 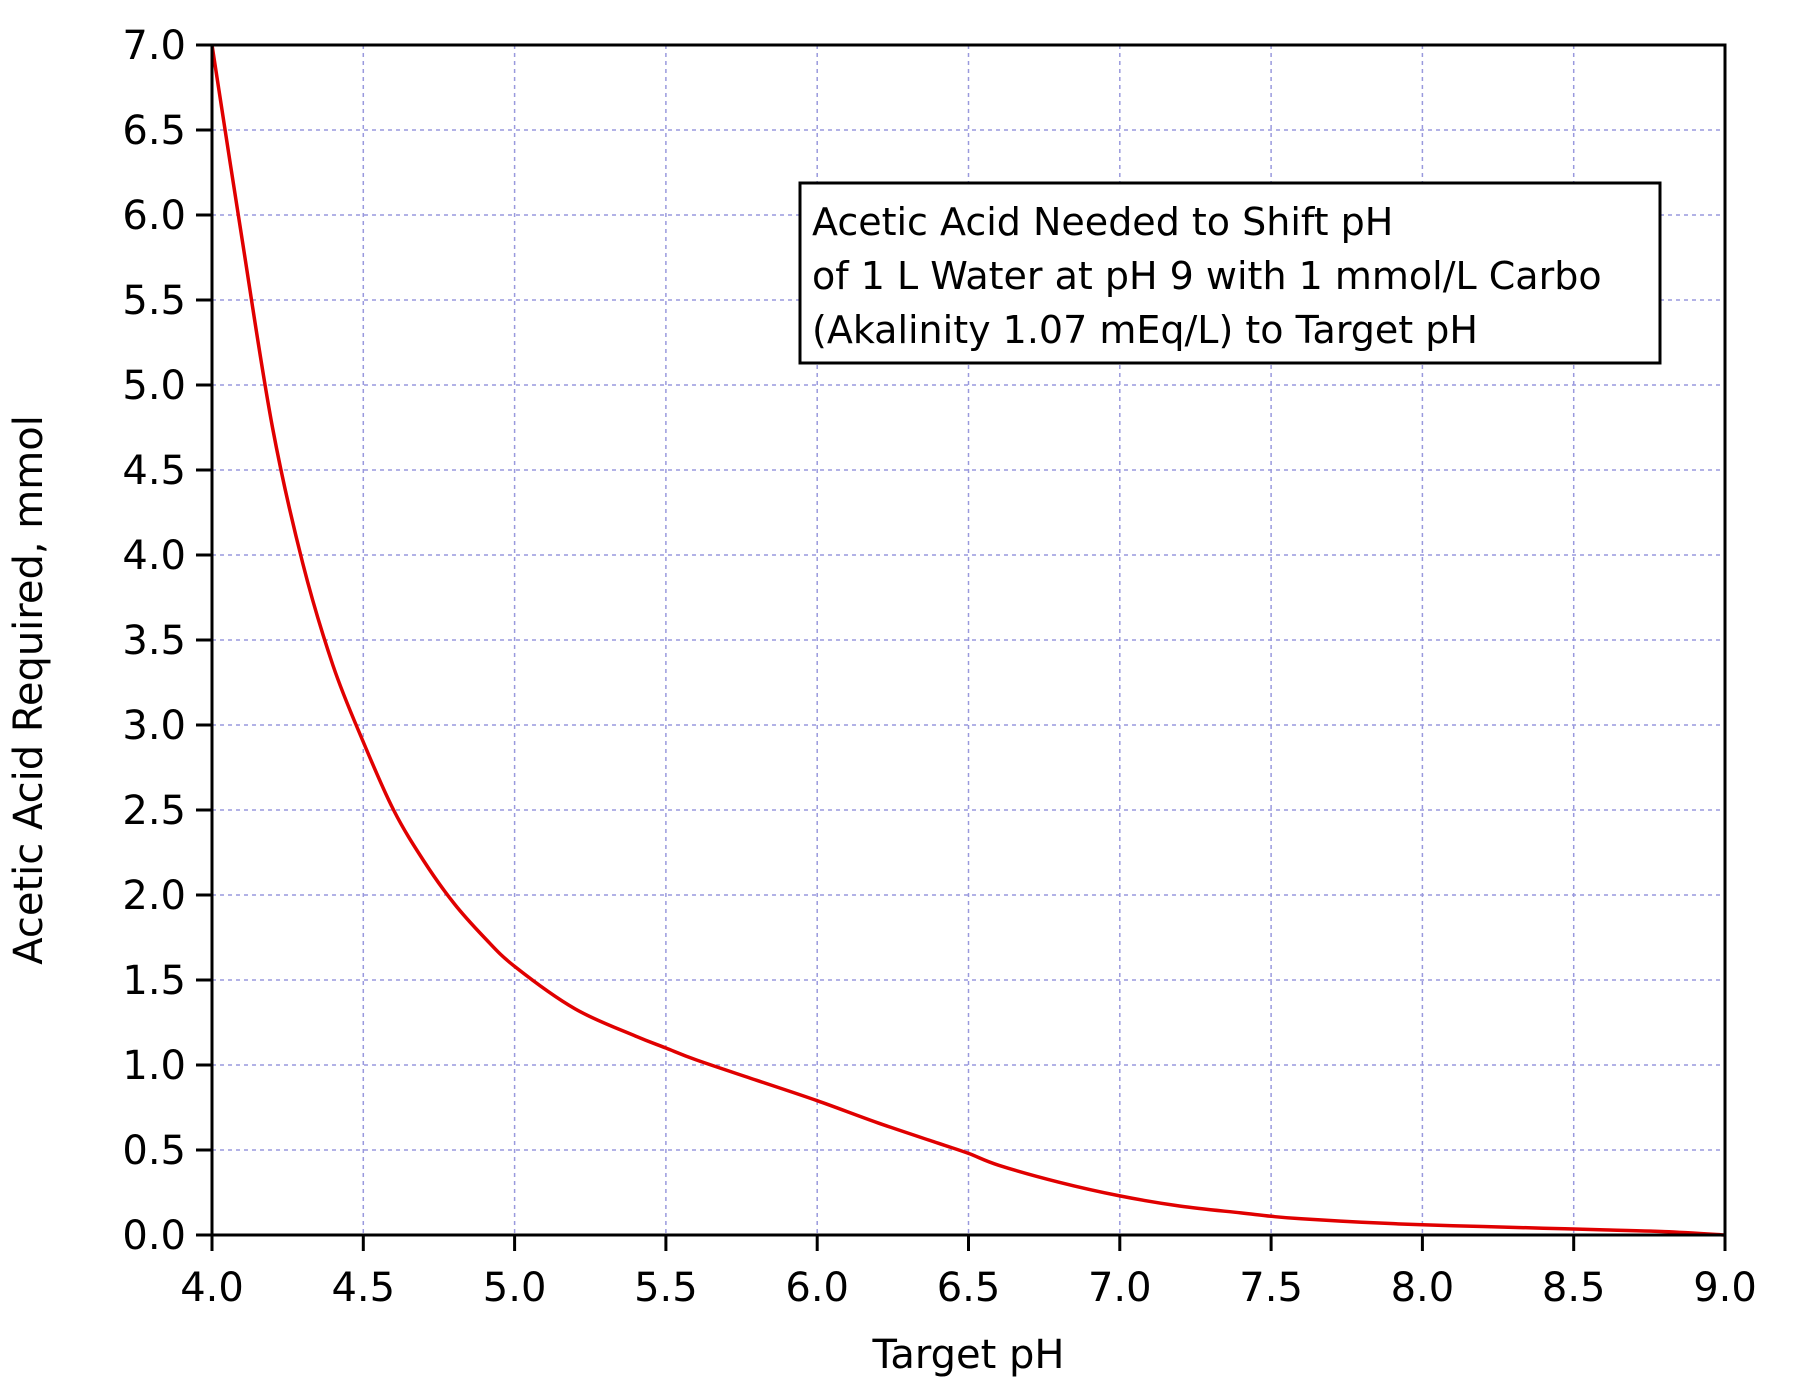 What do you see at coordinates (154, 131) in the screenshot?
I see `y-tick-label: 6.5` at bounding box center [154, 131].